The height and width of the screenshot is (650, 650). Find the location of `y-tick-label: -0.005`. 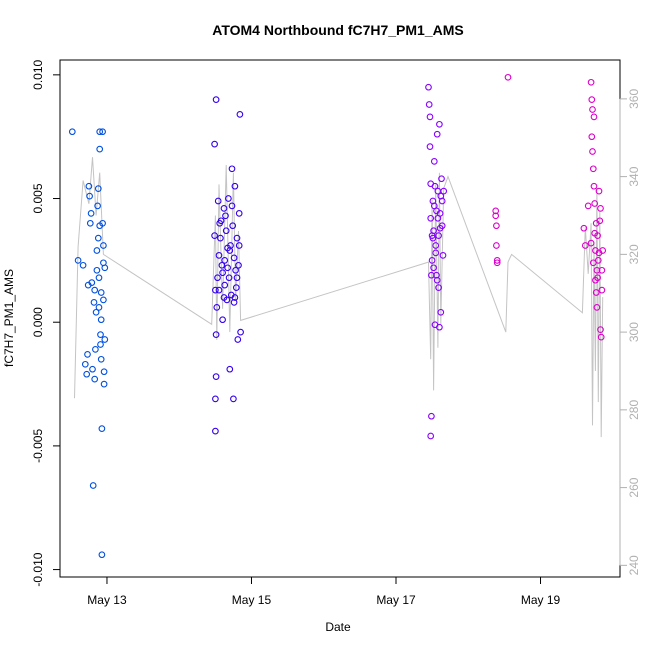

y-tick-label: -0.005 is located at coordinates (38, 446).